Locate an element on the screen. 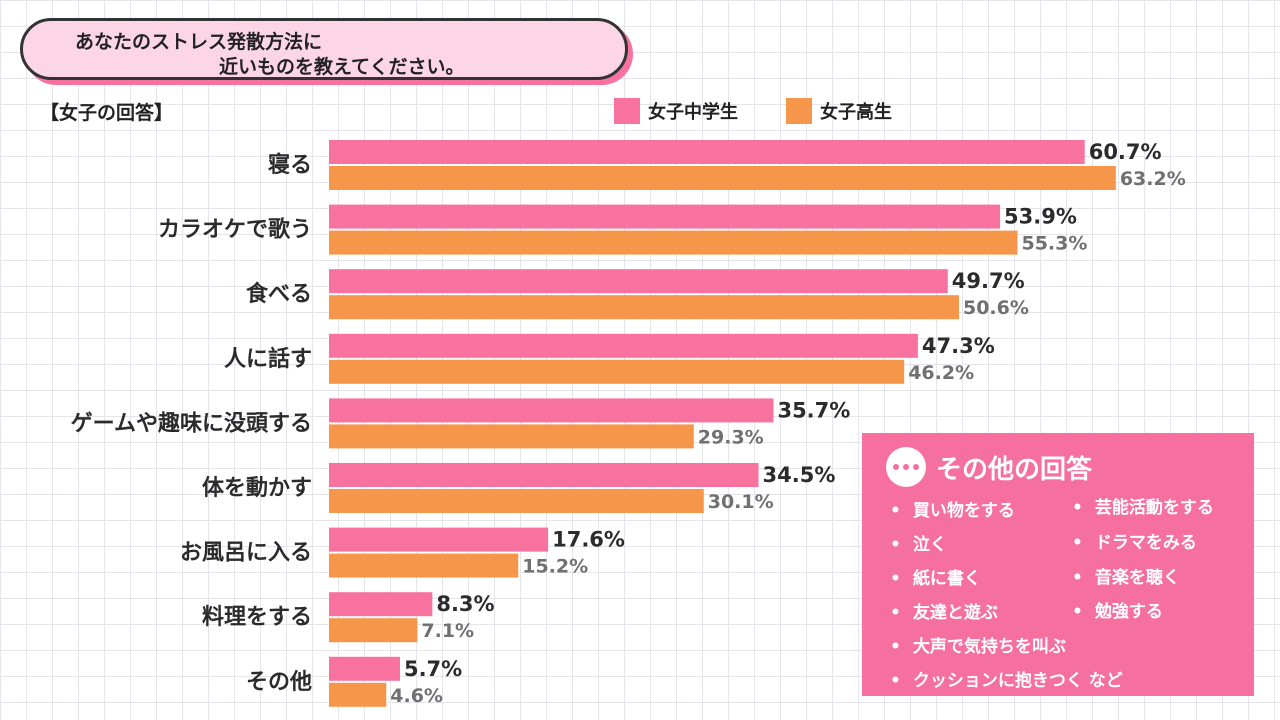 This screenshot has width=1280, height=720. data-label-series-b: 50.6% is located at coordinates (996, 308).